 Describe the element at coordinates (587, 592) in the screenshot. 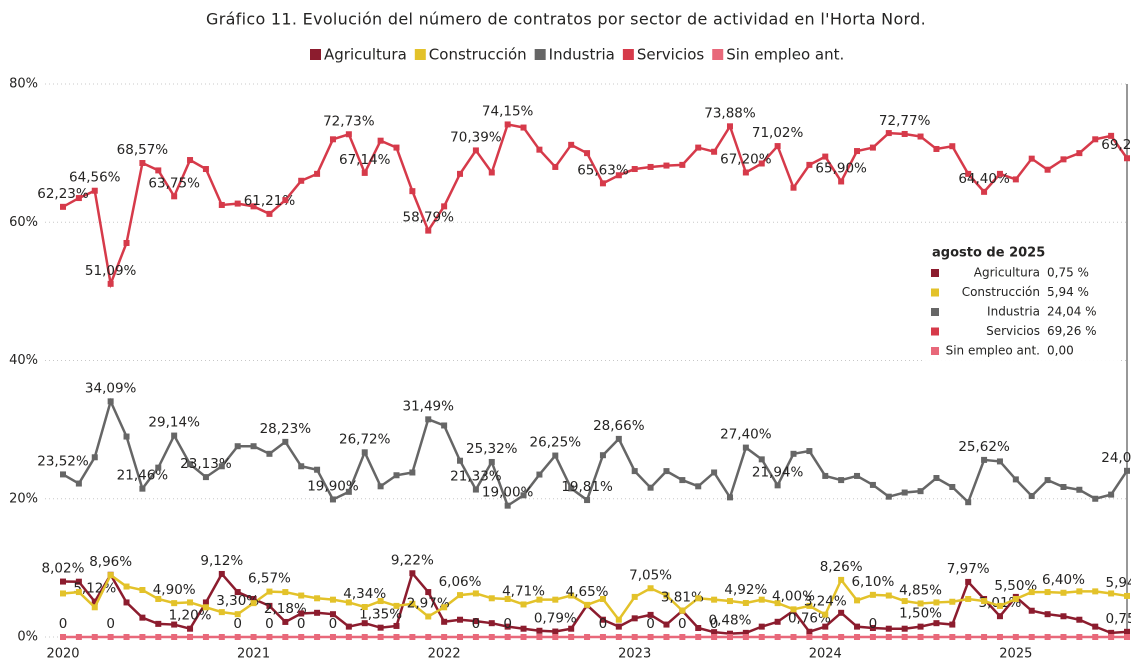

I see `data-label: 4,65%` at that location.